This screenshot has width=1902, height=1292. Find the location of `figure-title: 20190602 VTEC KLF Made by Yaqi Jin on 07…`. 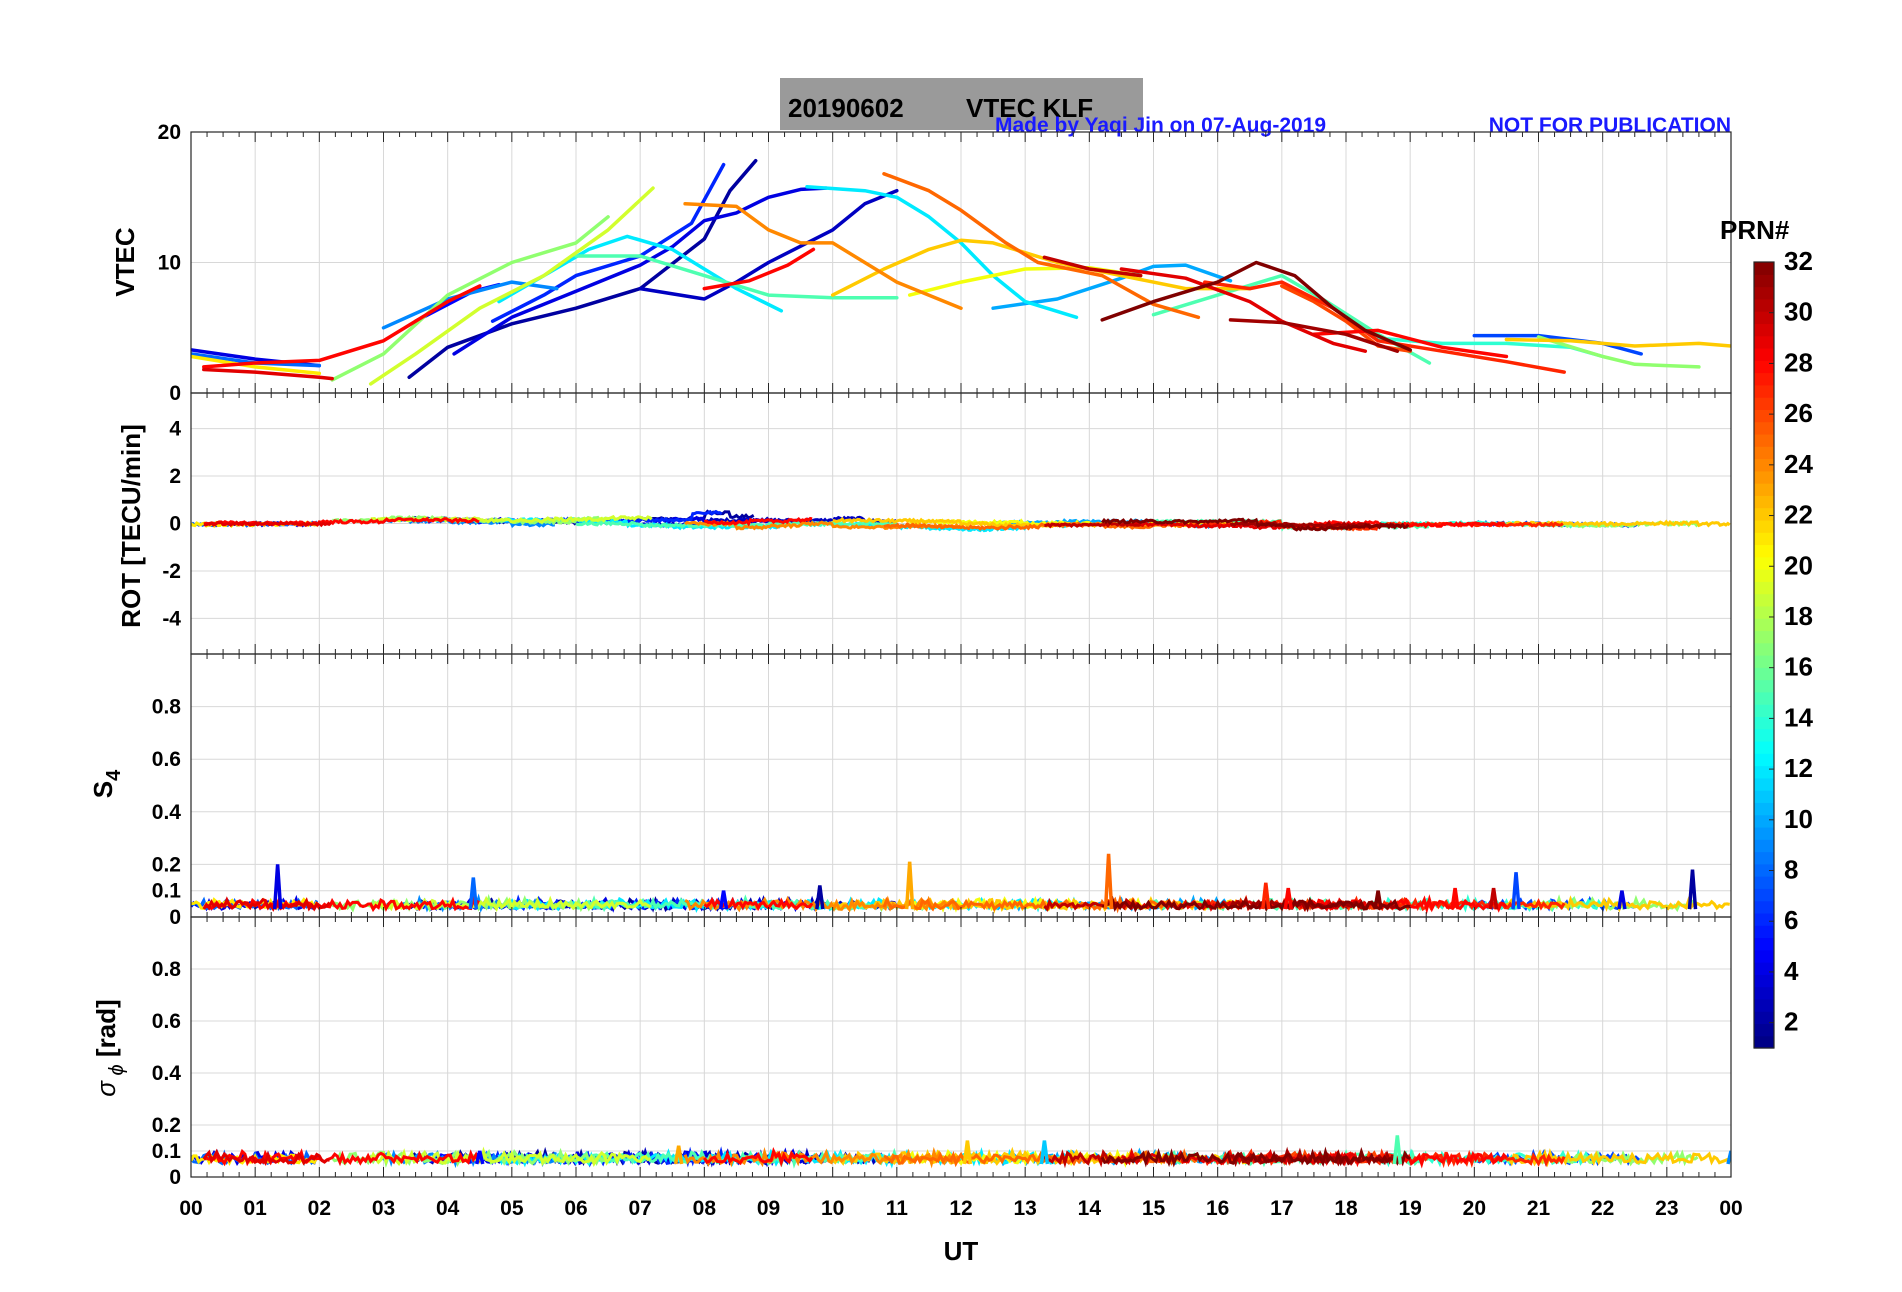

figure-title: 20190602 VTEC KLF Made by Yaqi Jin on 07… is located at coordinates (1255, 107).